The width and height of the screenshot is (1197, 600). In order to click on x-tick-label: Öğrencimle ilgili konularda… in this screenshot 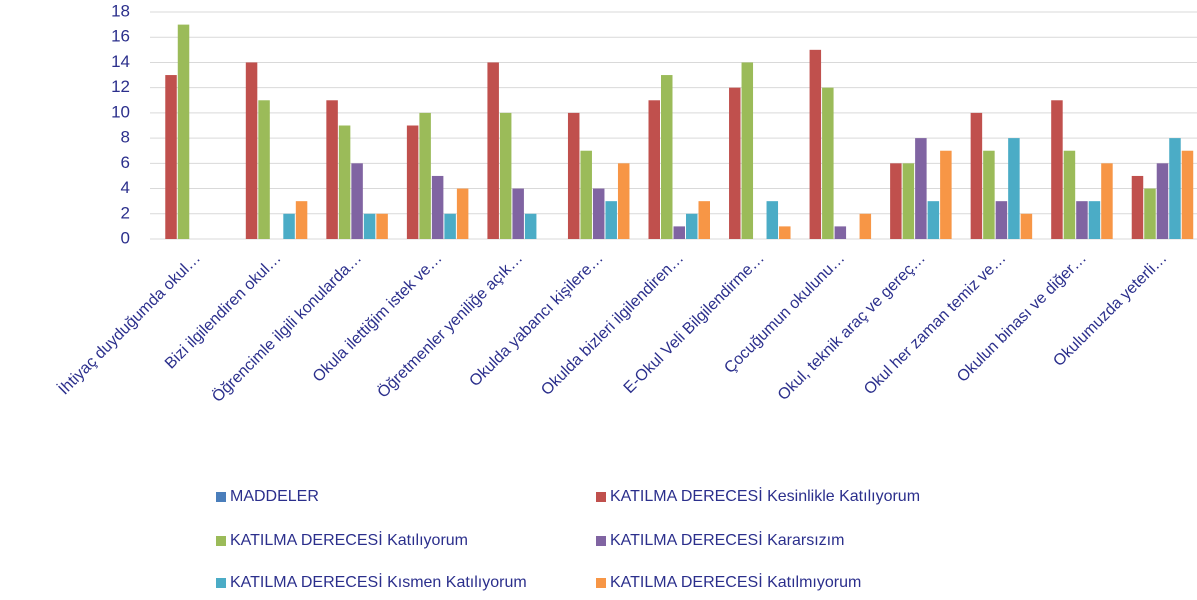, I will do `click(286, 327)`.